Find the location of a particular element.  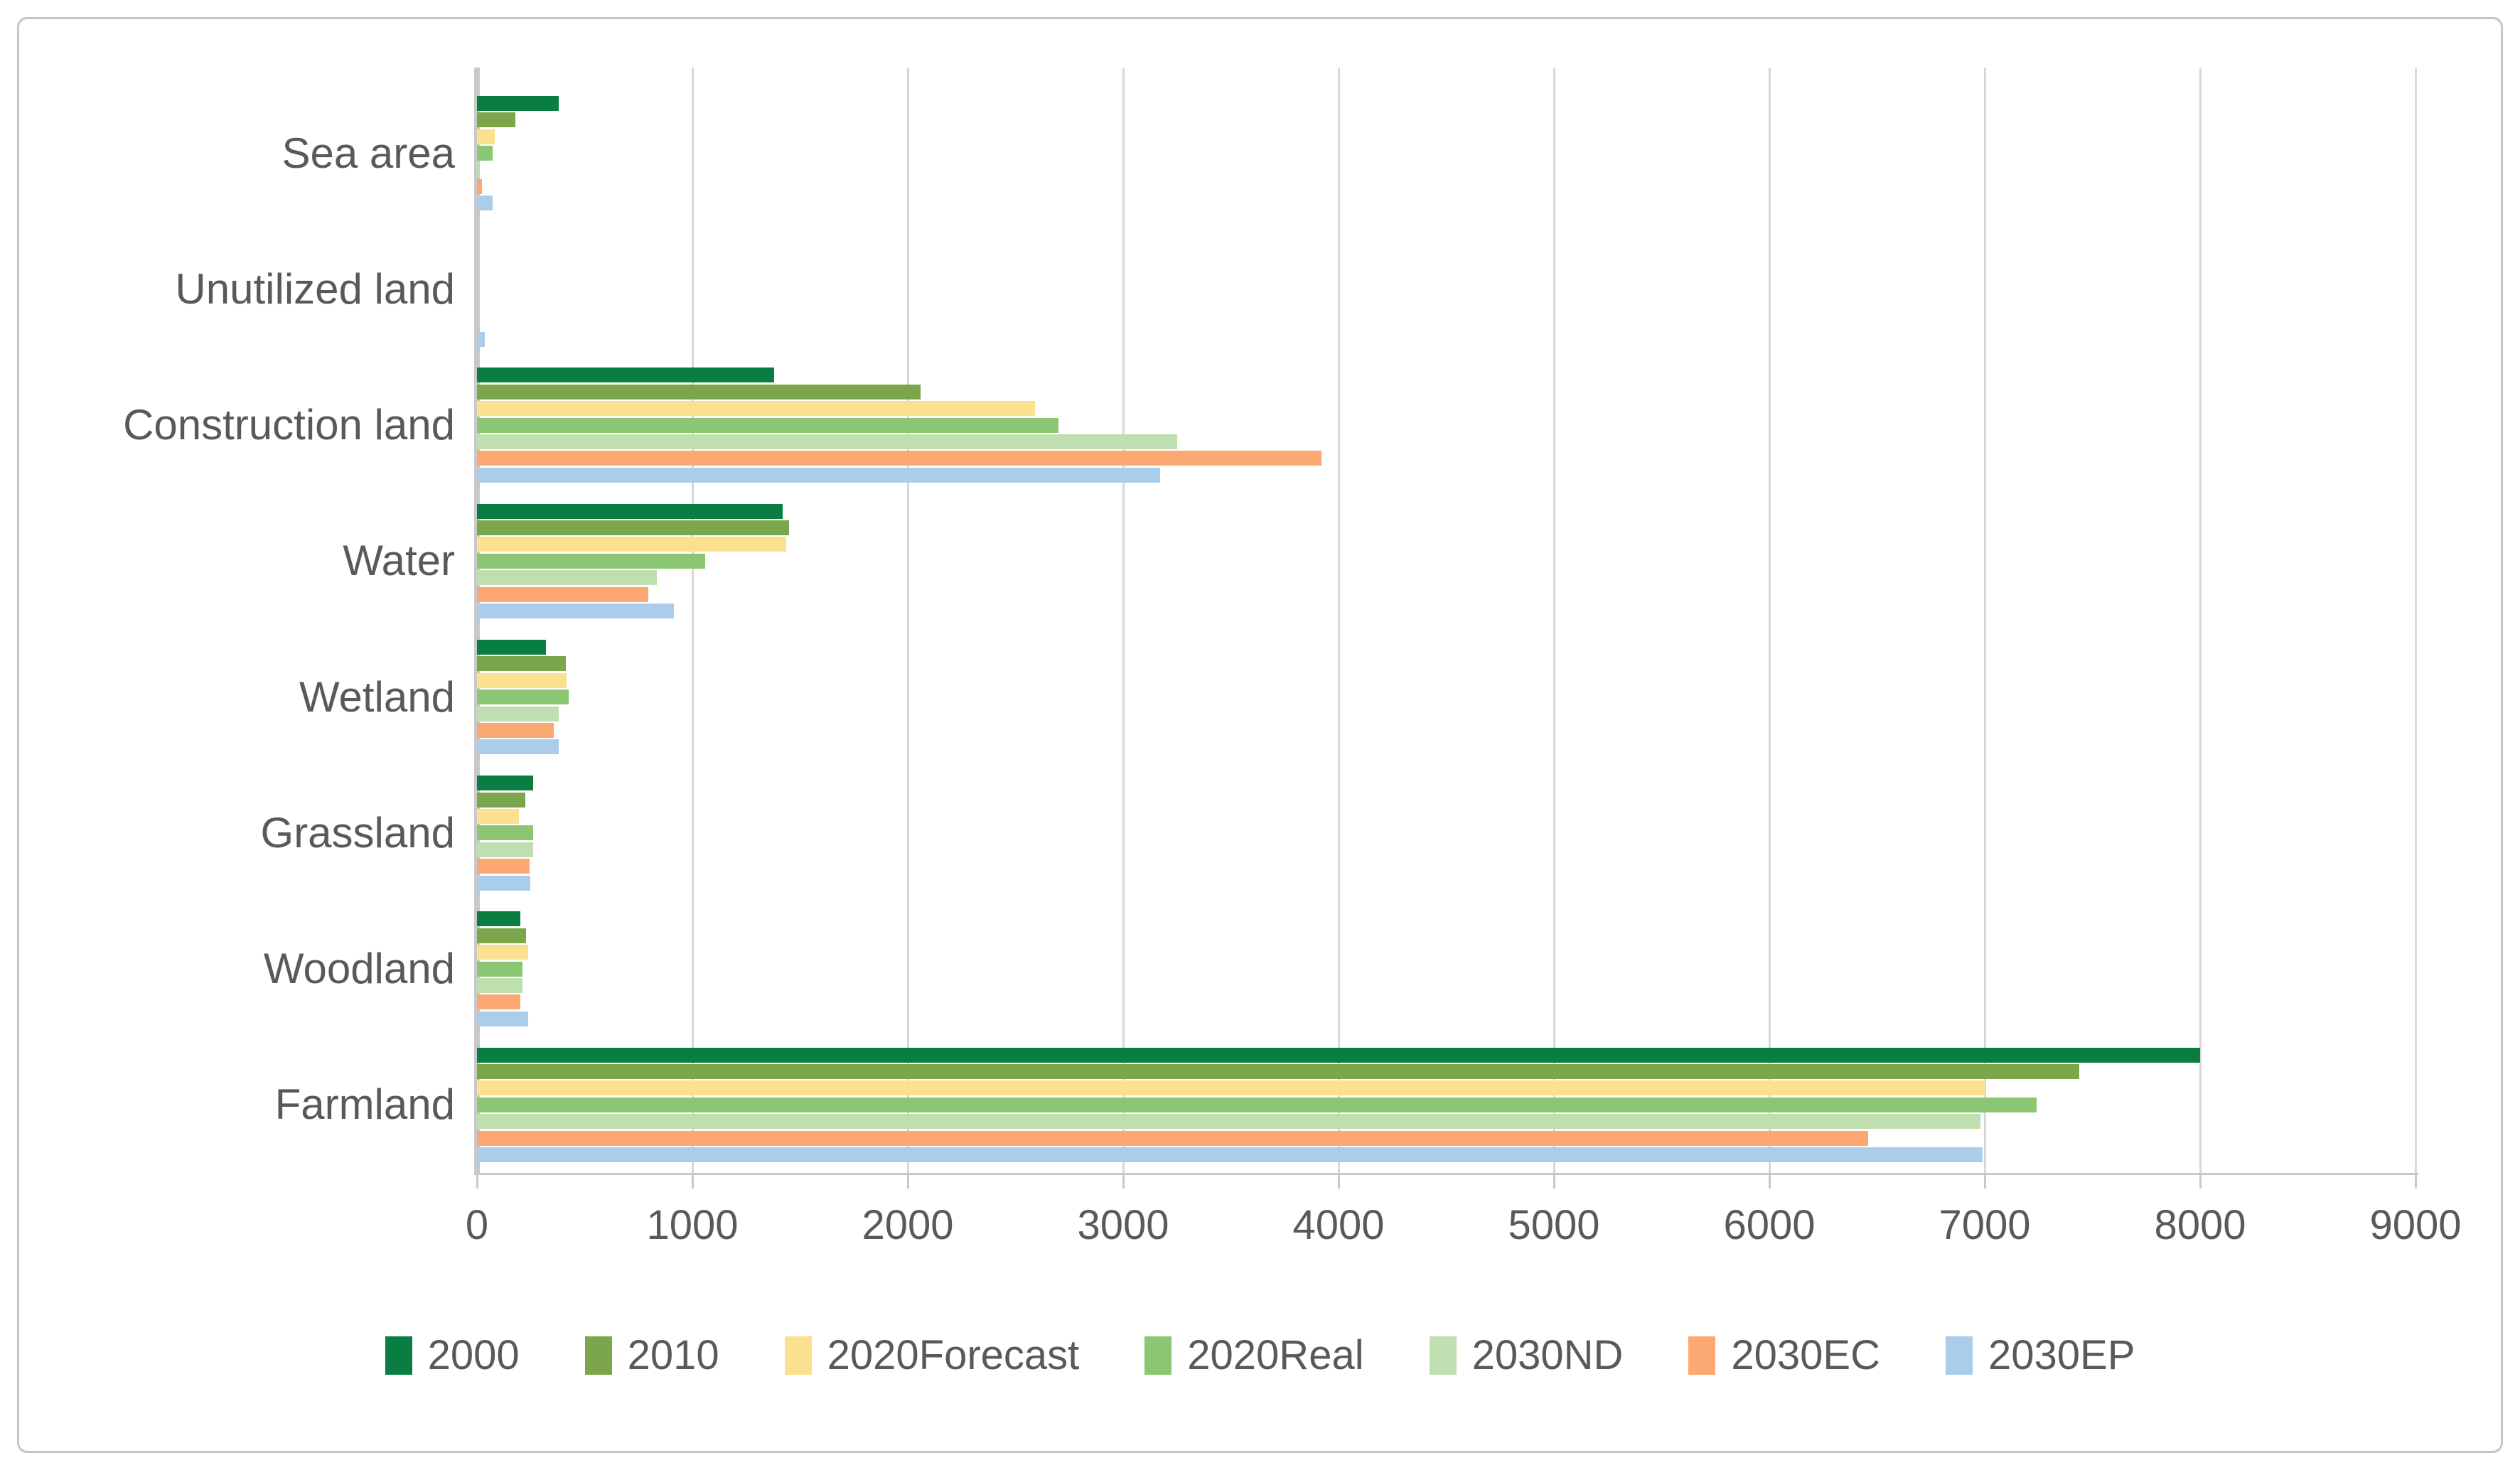

legend-item-2030ec: 2030EC is located at coordinates (1784, 1355).